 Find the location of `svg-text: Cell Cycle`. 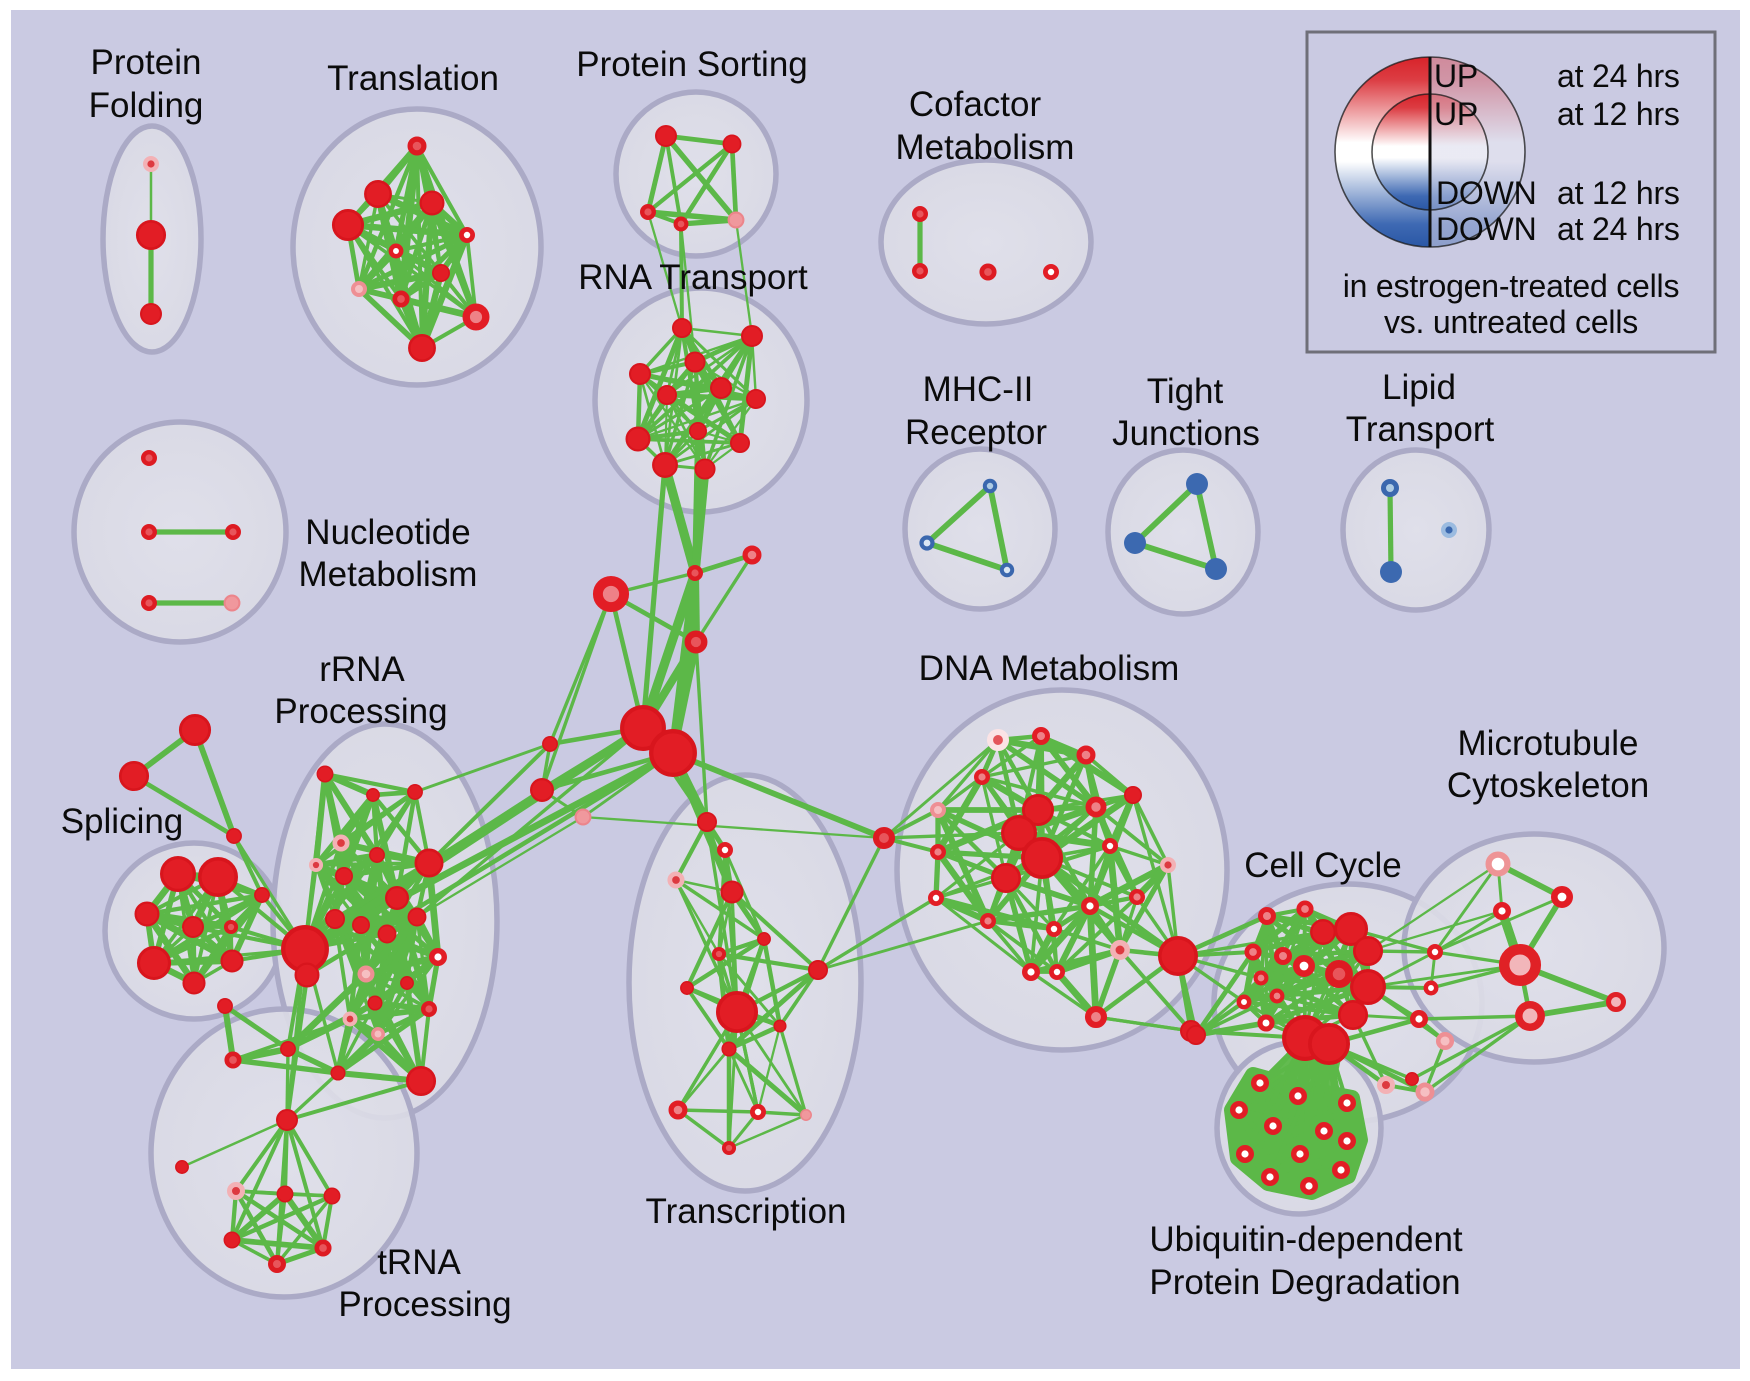

svg-text: Cell Cycle is located at coordinates (1323, 865).